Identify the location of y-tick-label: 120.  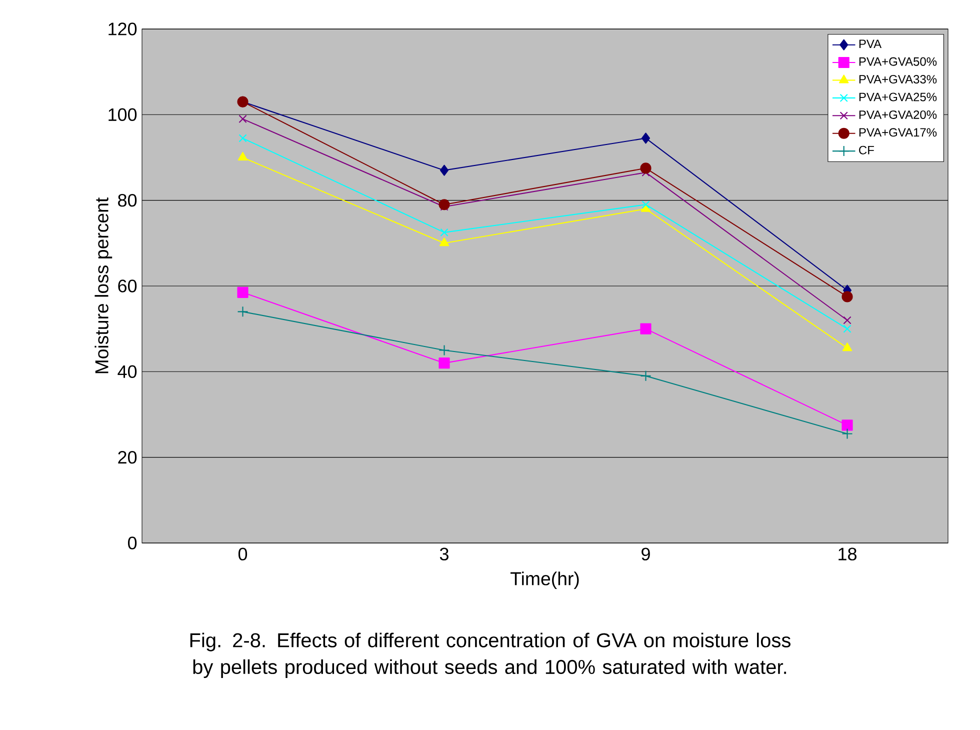
(122, 29).